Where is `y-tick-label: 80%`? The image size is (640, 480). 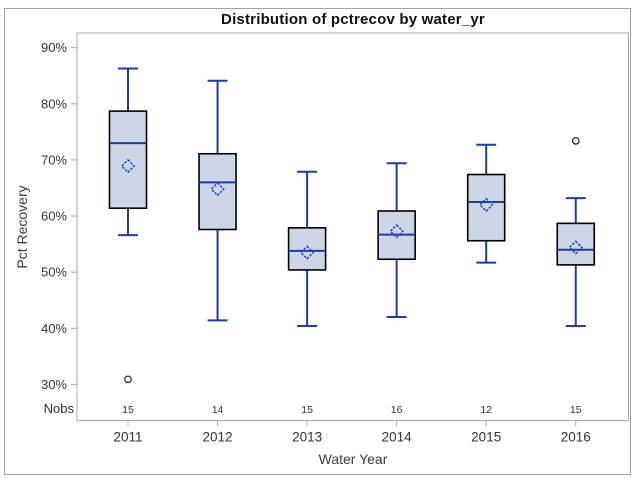
y-tick-label: 80% is located at coordinates (54, 103).